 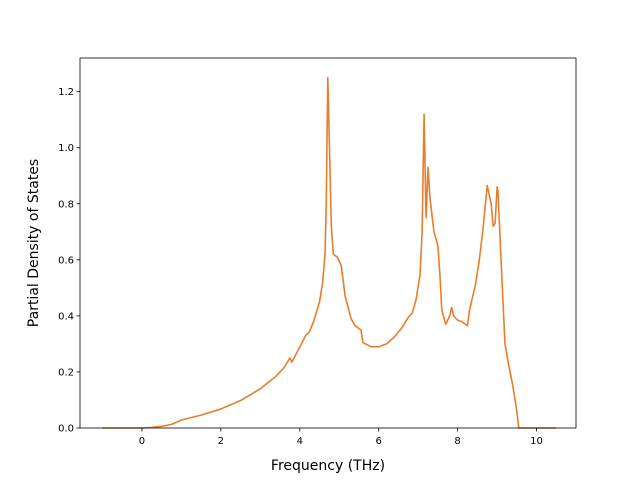 What do you see at coordinates (221, 441) in the screenshot?
I see `x-tick-label: 2` at bounding box center [221, 441].